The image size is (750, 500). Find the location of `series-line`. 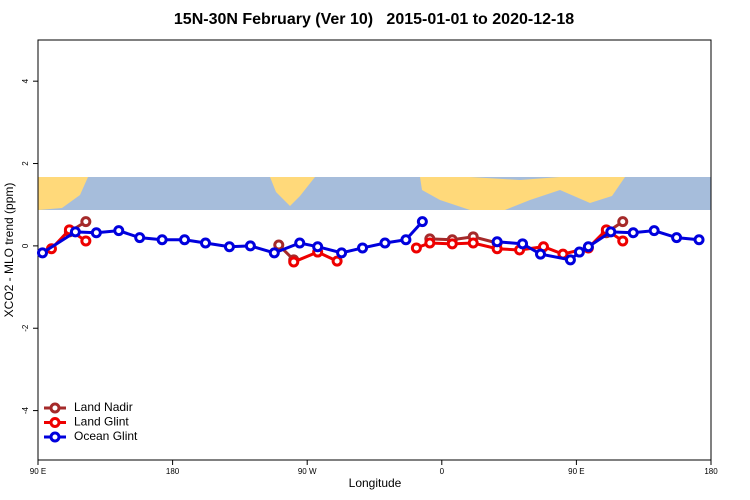

series-line is located at coordinates (346, 240).